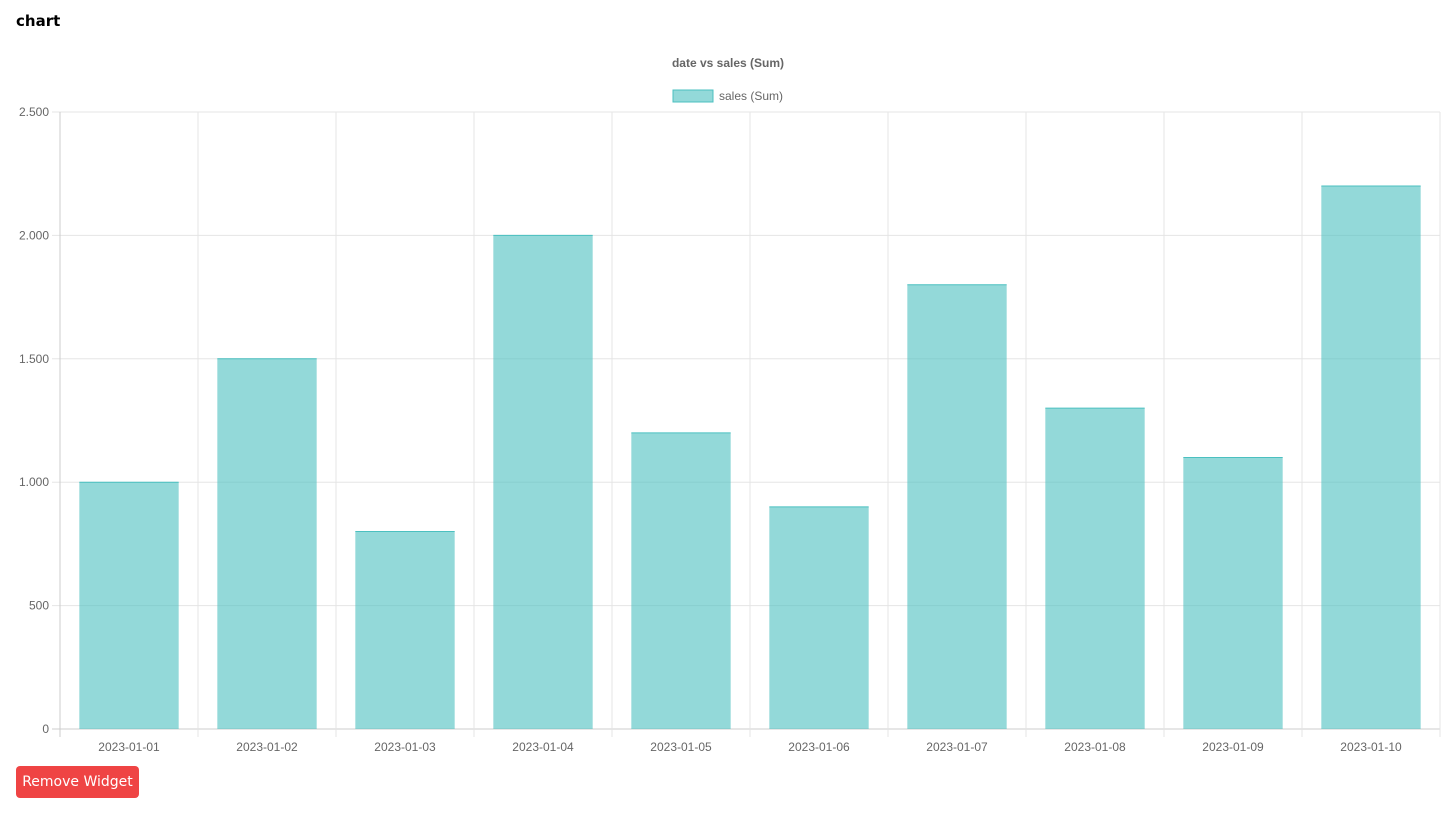 This screenshot has height=814, width=1456. I want to click on x-tick-label: 2023-01-05, so click(681, 747).